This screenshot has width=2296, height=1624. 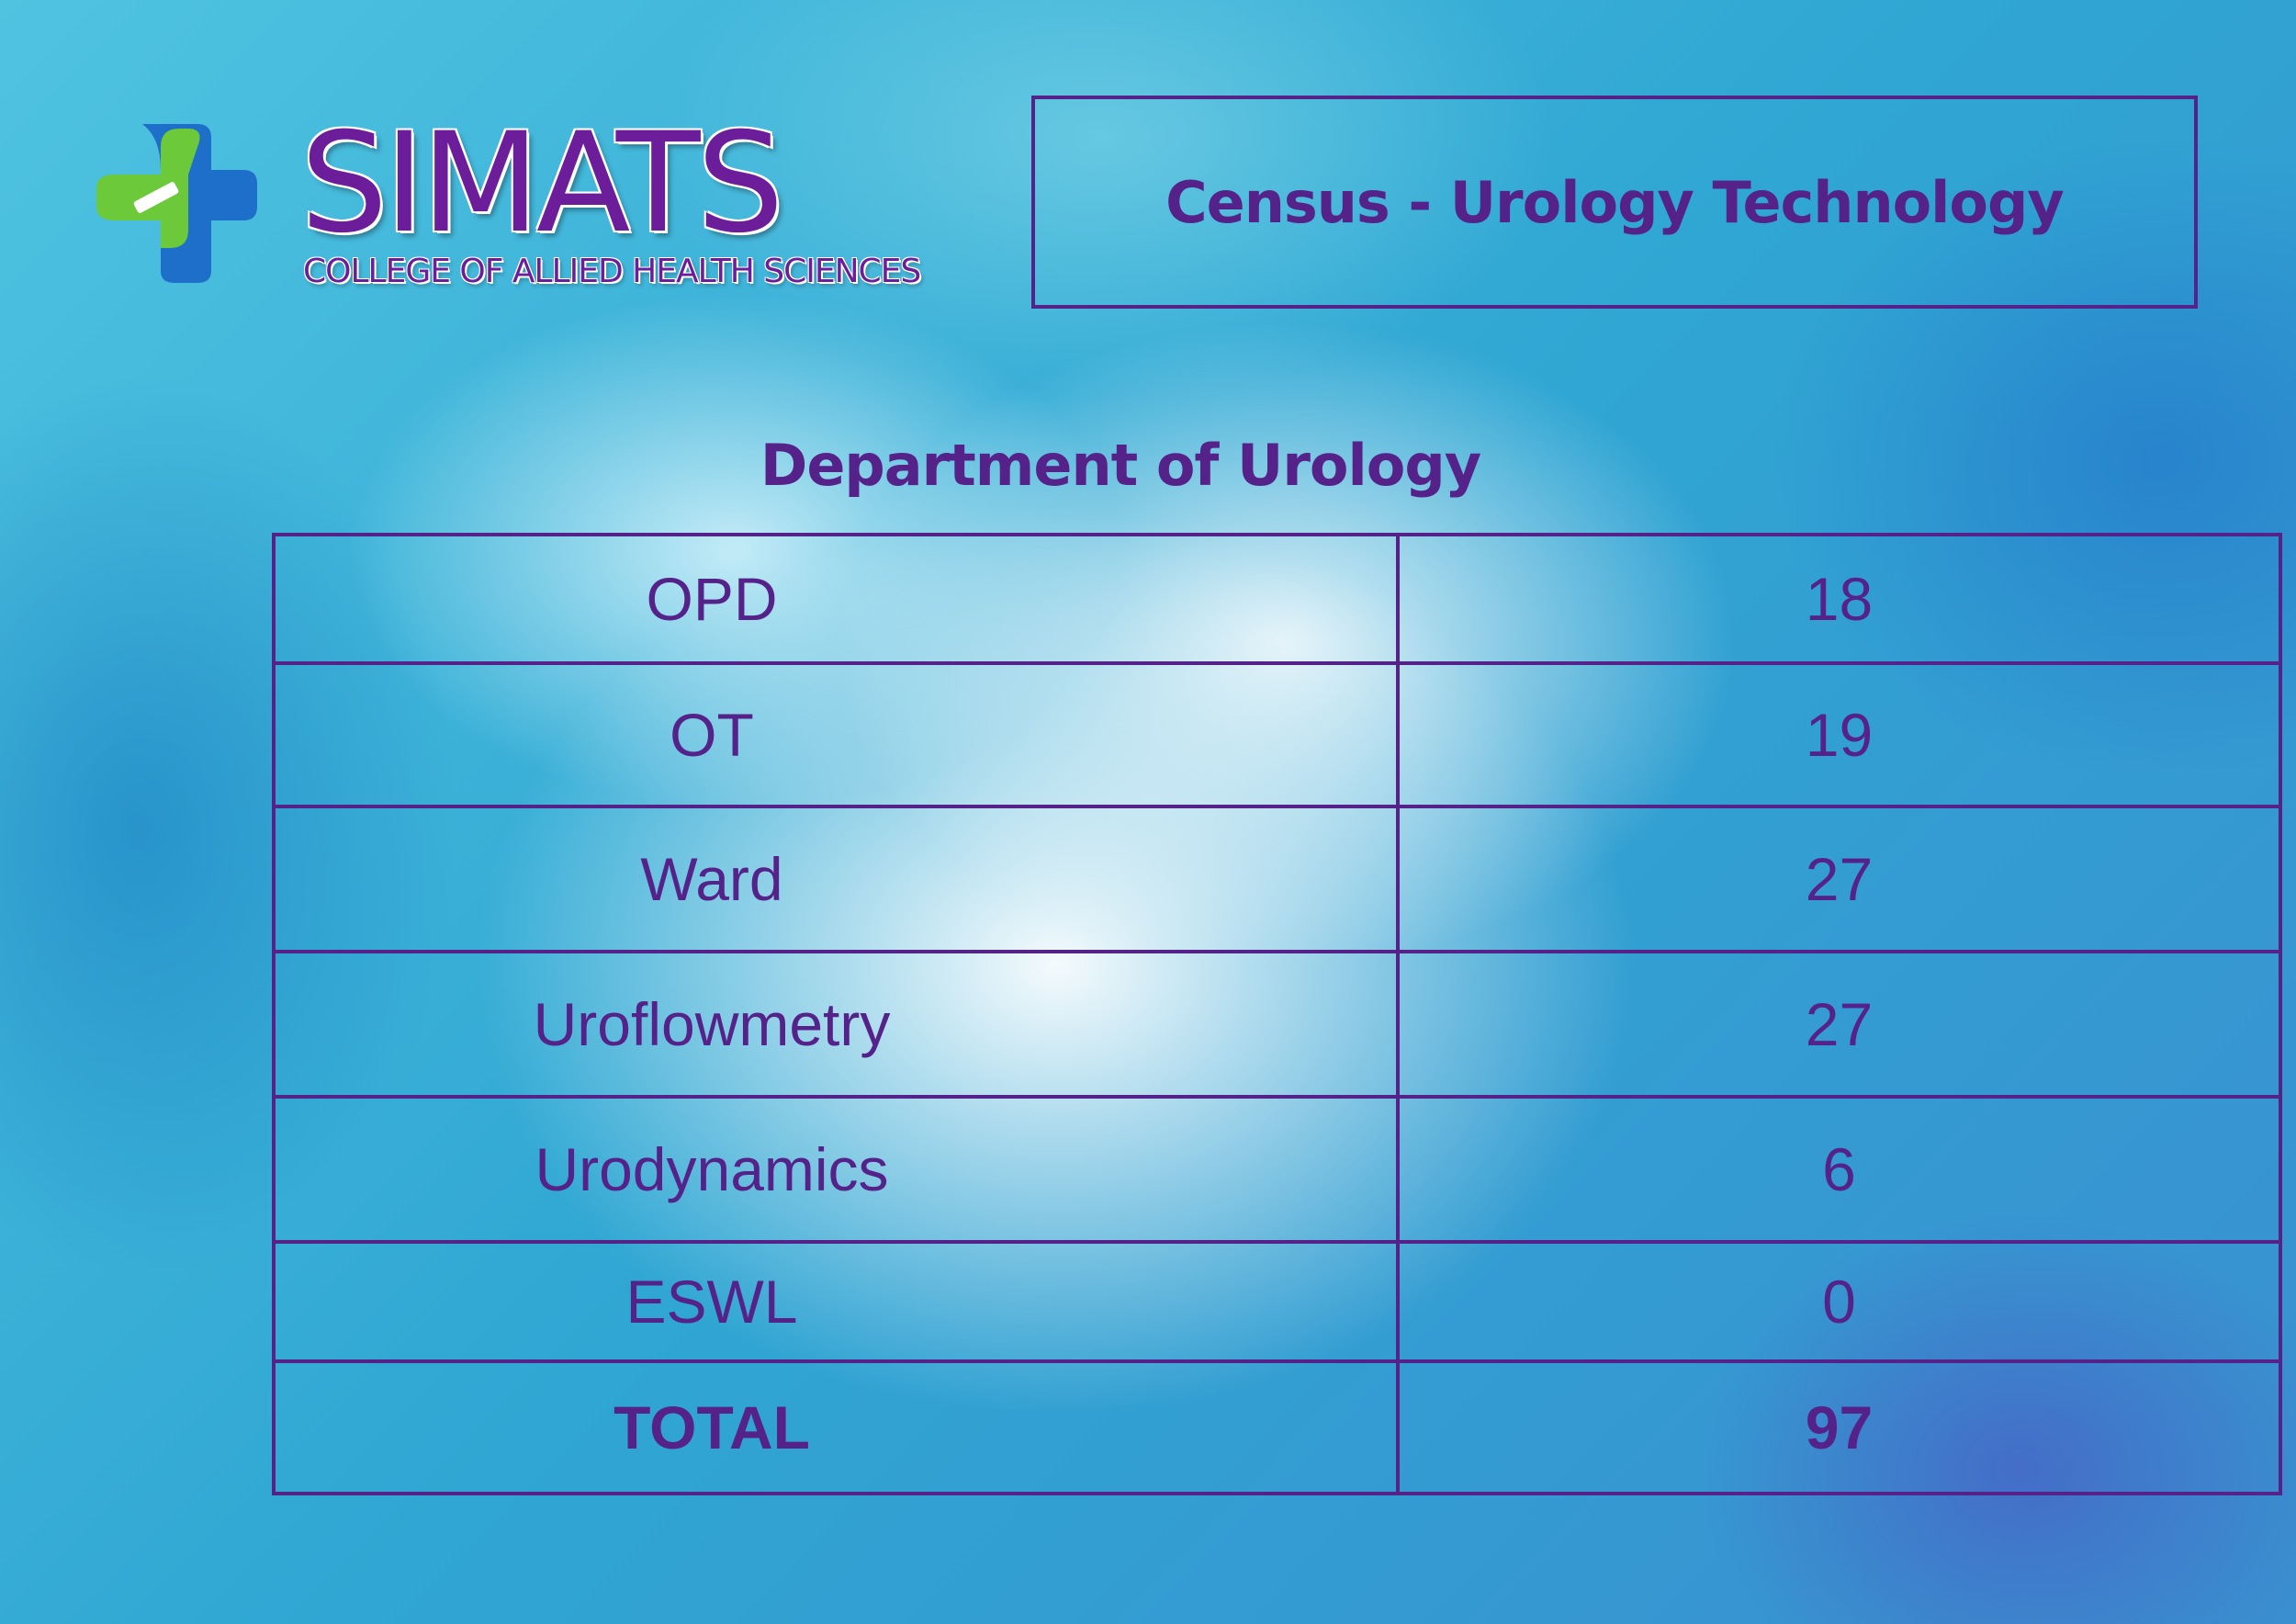 I want to click on row-label: Urodynamics, so click(x=836, y=1169).